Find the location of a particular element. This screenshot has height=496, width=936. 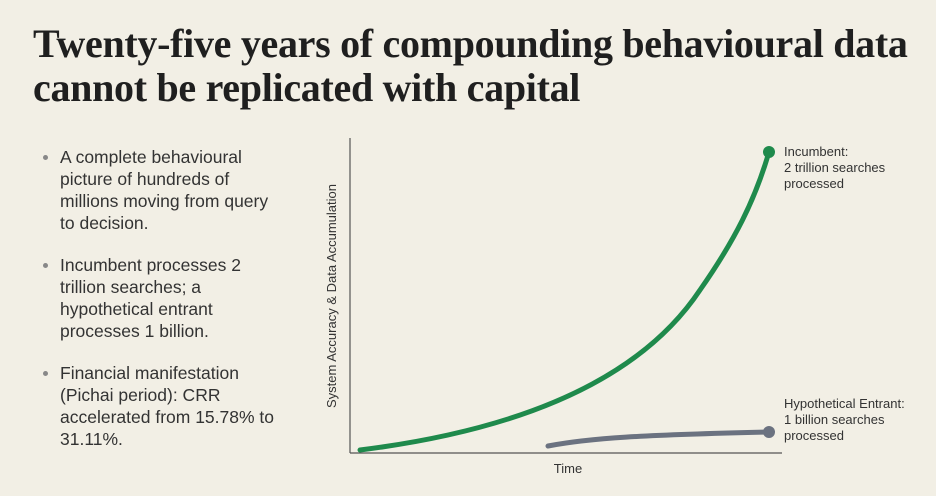

entrant-end is located at coordinates (769, 432).